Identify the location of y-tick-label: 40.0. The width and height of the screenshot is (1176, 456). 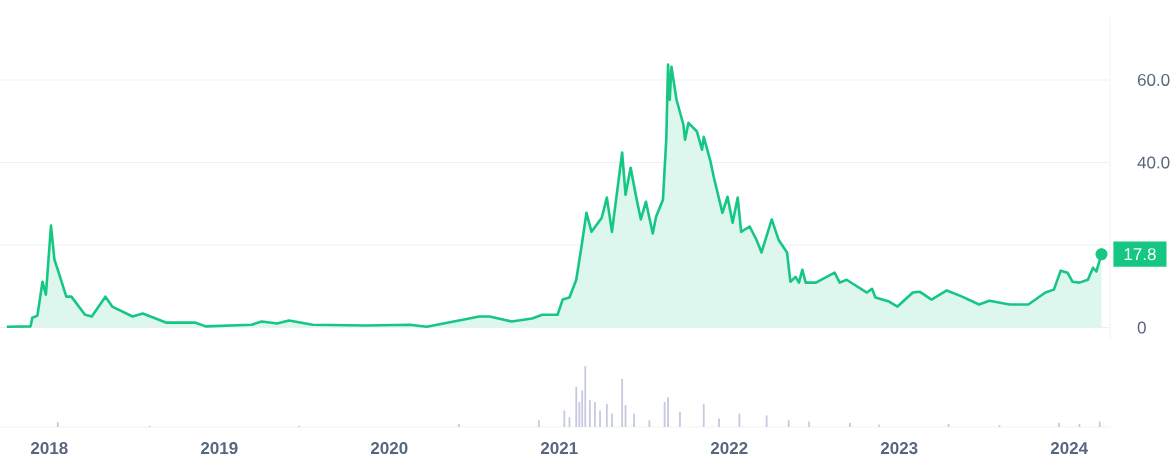
(1153, 162).